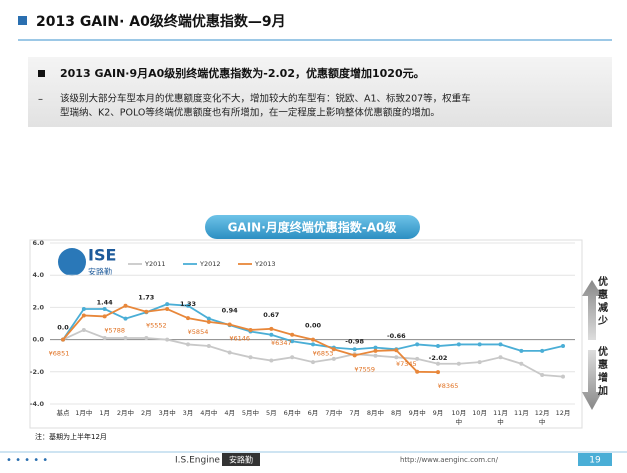 This screenshot has width=627, height=473. Describe the element at coordinates (63, 328) in the screenshot. I see `data-label: 0.0` at that location.